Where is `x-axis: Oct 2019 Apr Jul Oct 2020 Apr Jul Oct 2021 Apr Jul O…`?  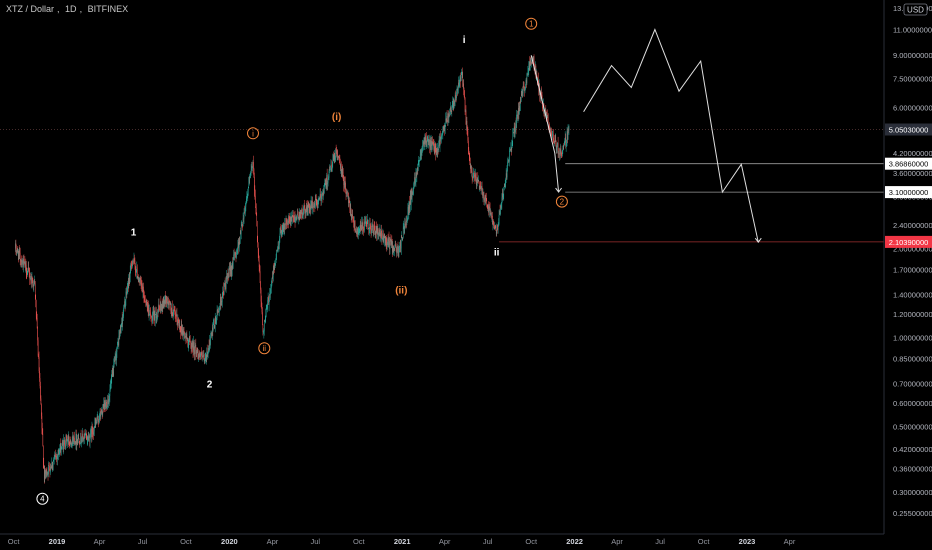
x-axis: Oct 2019 Apr Jul Oct 2020 Apr Jul Oct 2021 Apr Jul O… is located at coordinates (402, 541).